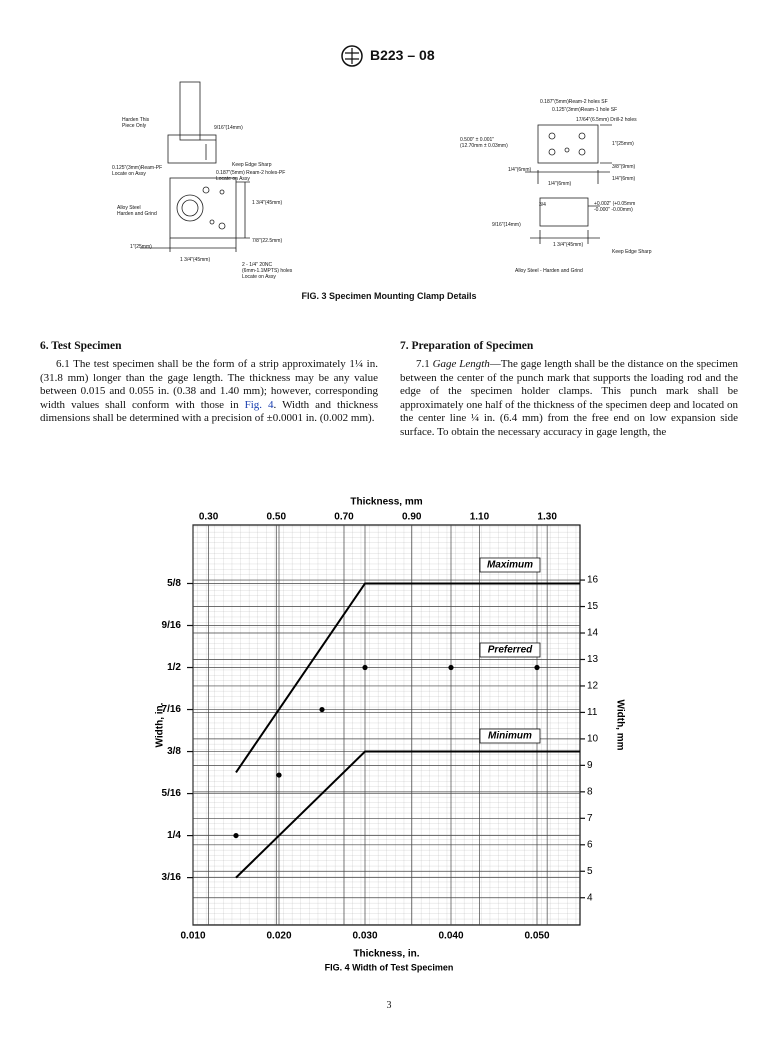 The image size is (778, 1041). Describe the element at coordinates (412, 517) in the screenshot. I see `x-tick-label: 0.90` at that location.